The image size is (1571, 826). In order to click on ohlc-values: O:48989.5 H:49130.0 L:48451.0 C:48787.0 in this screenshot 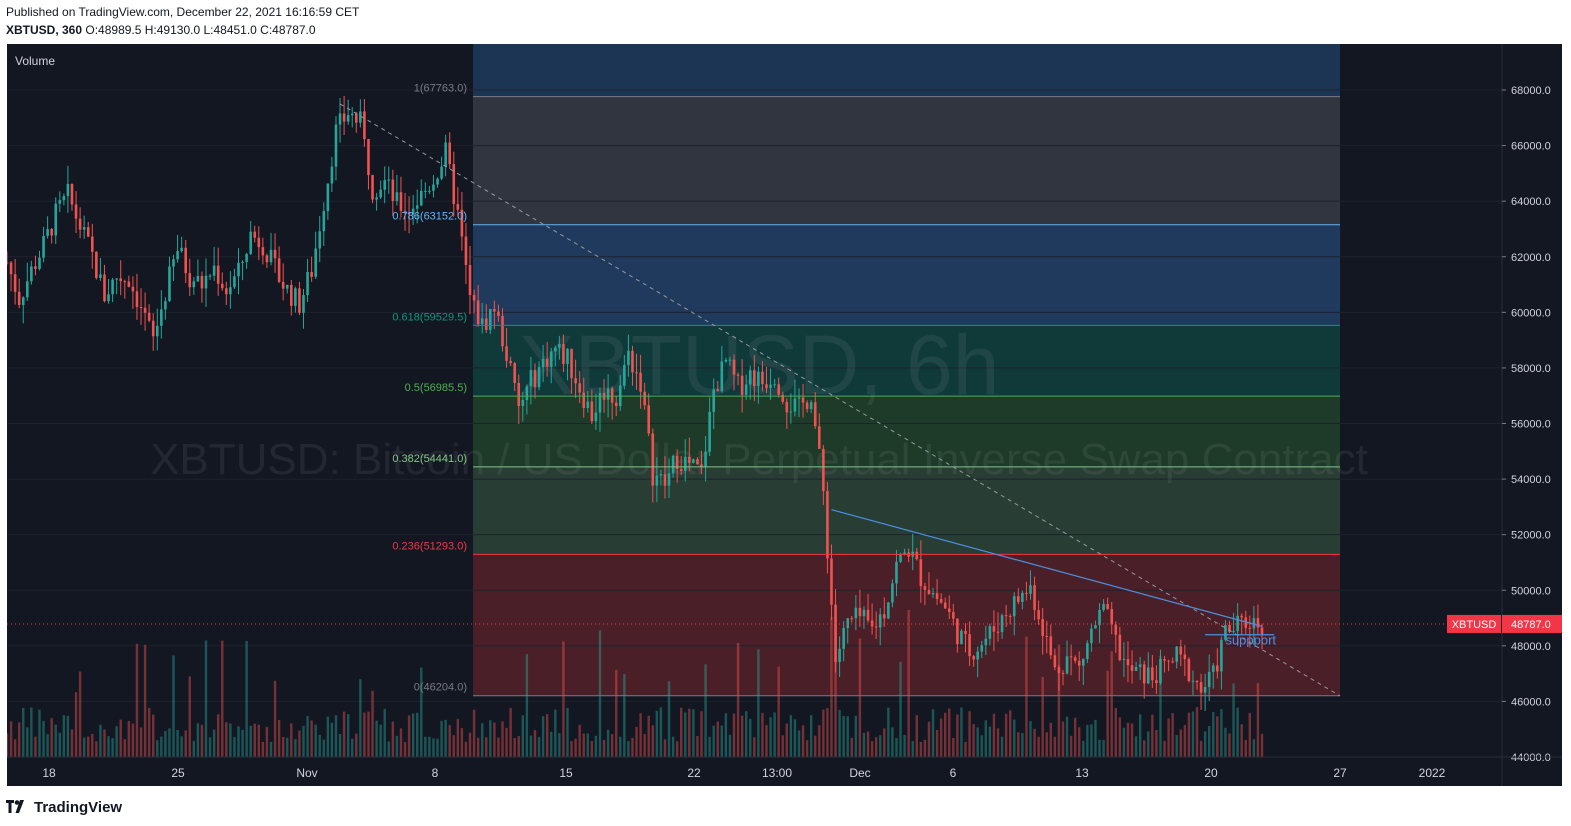, I will do `click(200, 30)`.